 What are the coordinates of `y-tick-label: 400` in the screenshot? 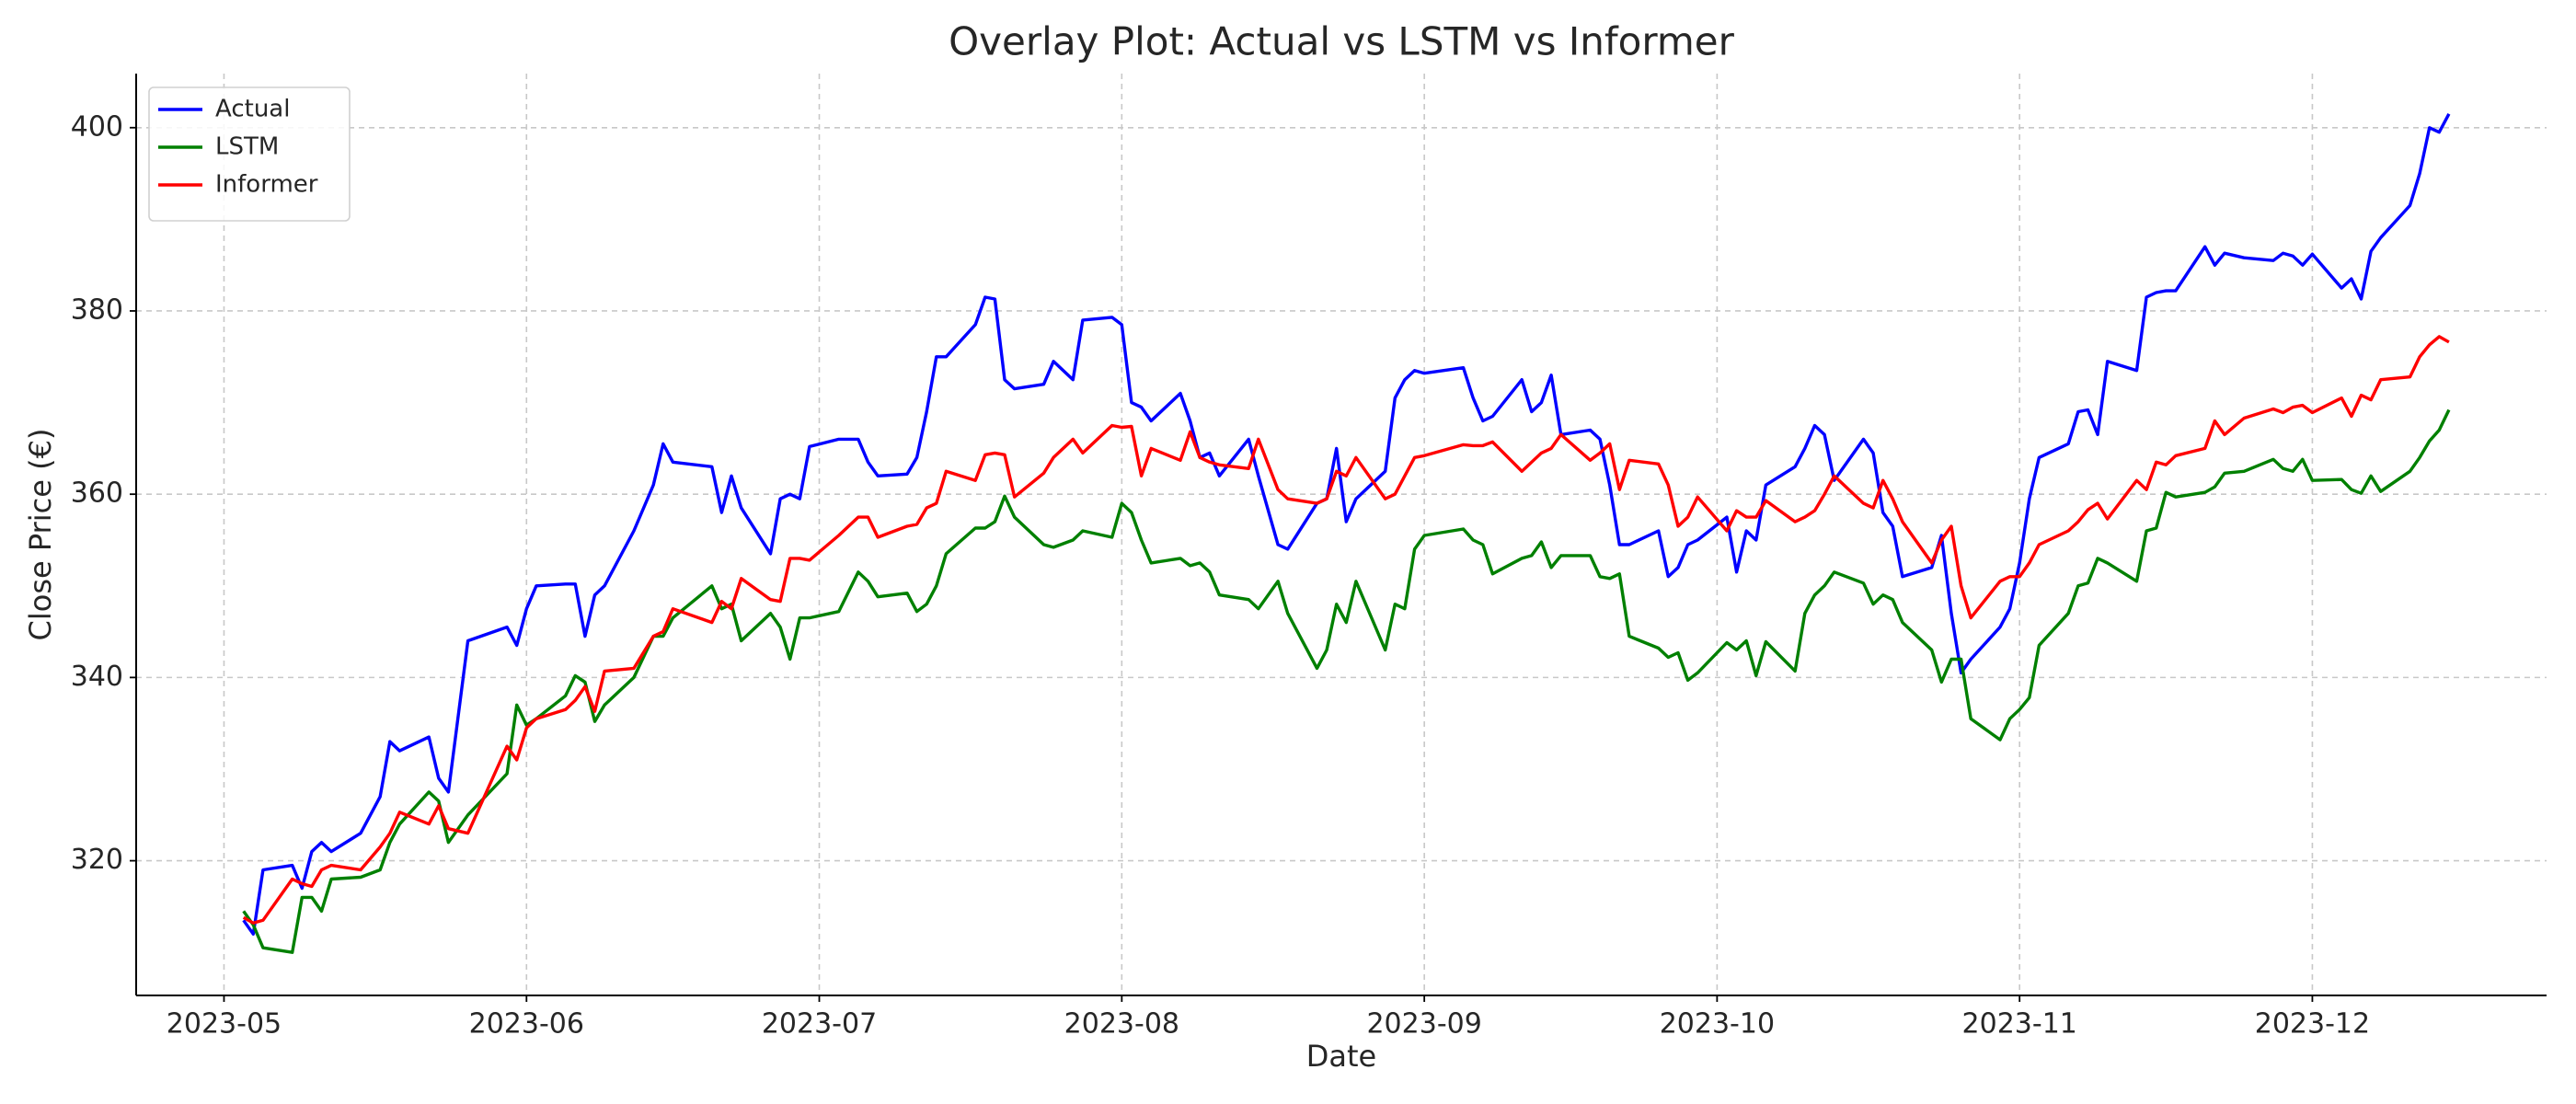 It's located at (97, 126).